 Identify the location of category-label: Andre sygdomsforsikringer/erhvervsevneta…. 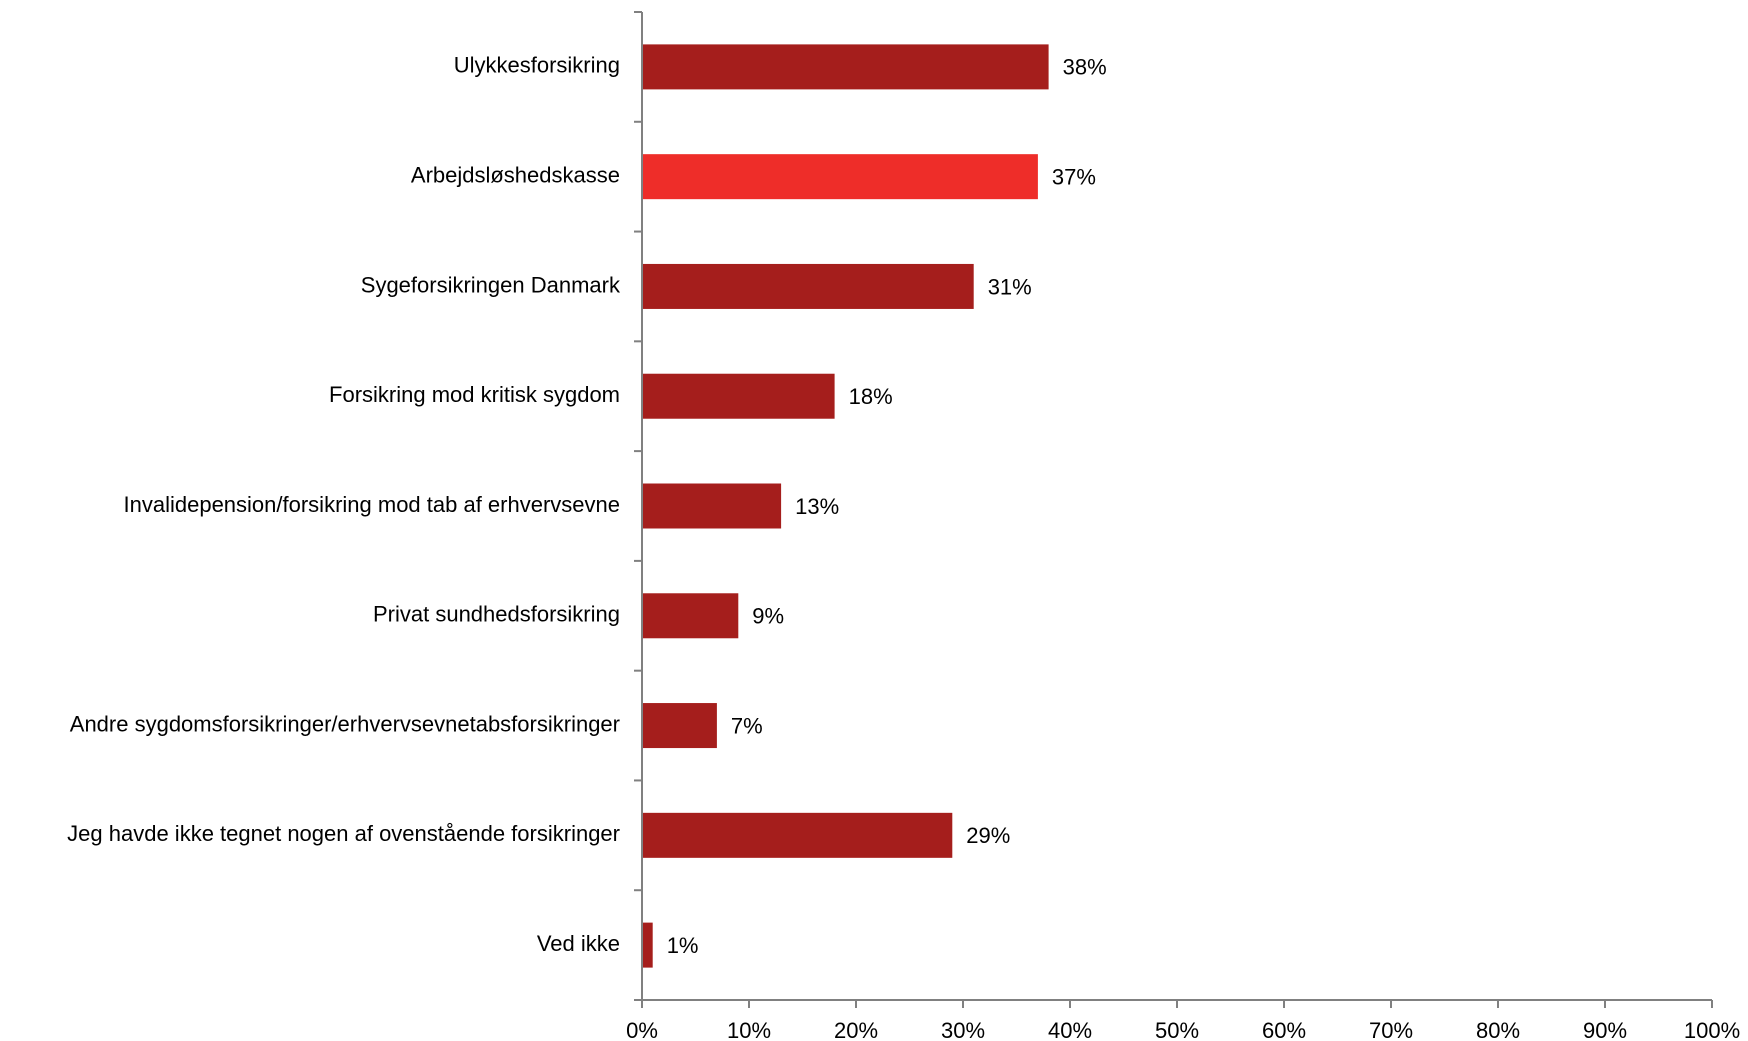
(345, 723).